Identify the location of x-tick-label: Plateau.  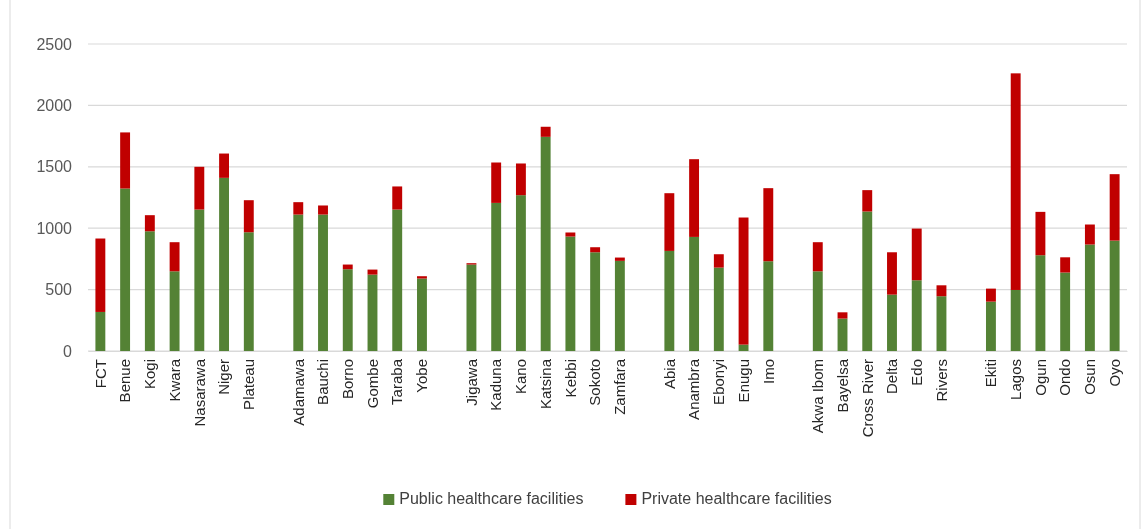
(249, 384).